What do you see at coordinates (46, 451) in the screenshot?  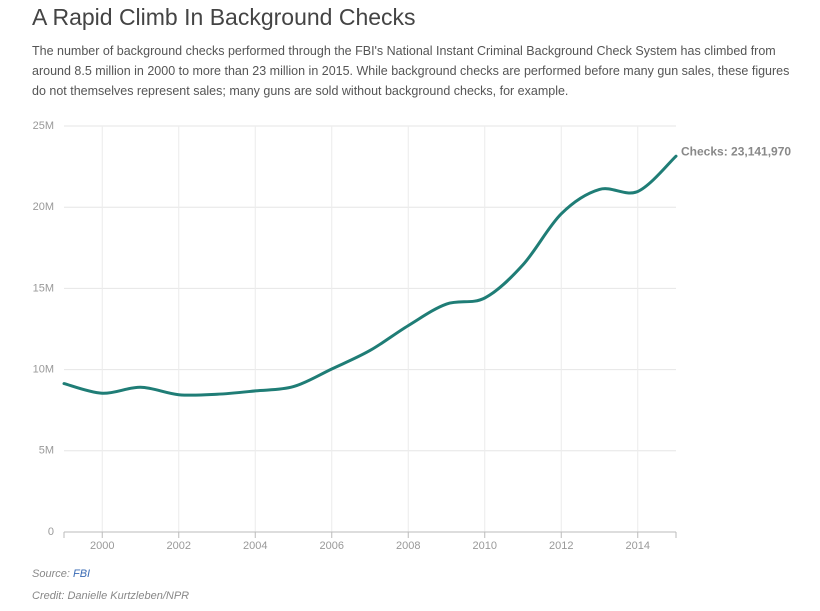 I see `y-tick-label: 5M` at bounding box center [46, 451].